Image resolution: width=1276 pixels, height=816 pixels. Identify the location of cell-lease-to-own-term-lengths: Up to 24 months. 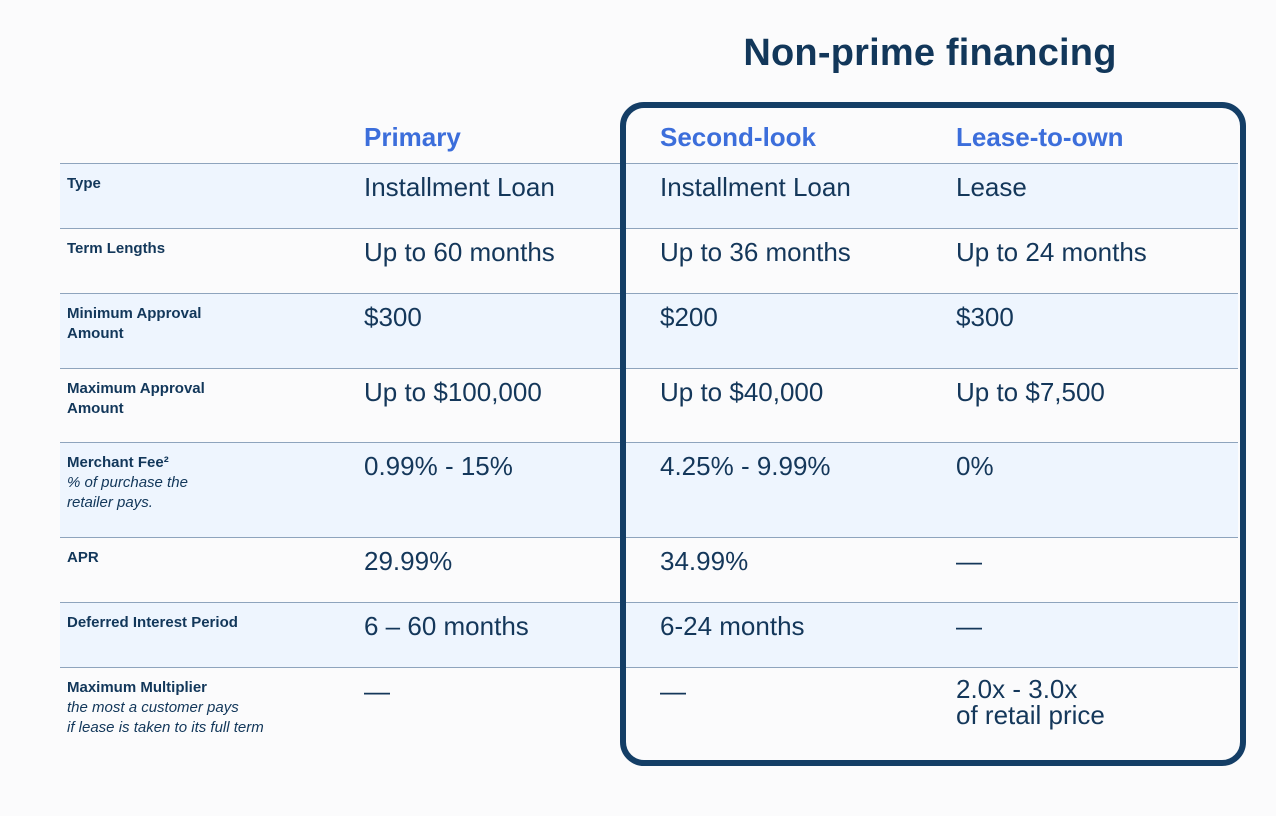
(1051, 252).